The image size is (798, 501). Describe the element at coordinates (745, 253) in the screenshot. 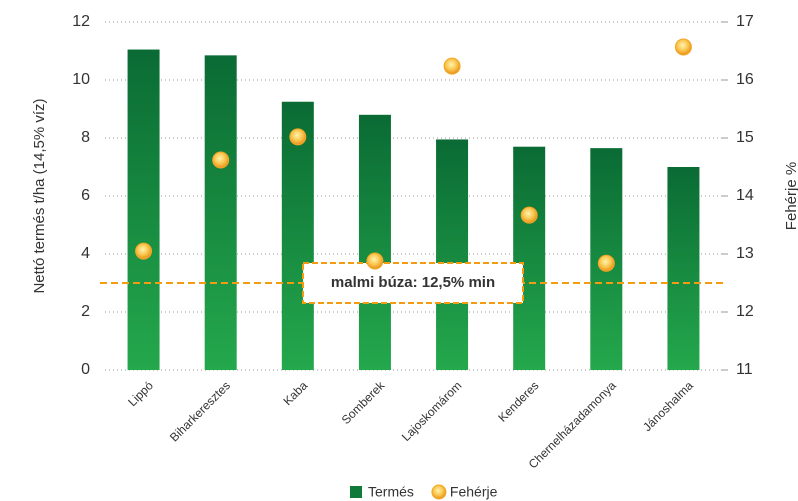

I see `y2-tick-label: 13` at that location.